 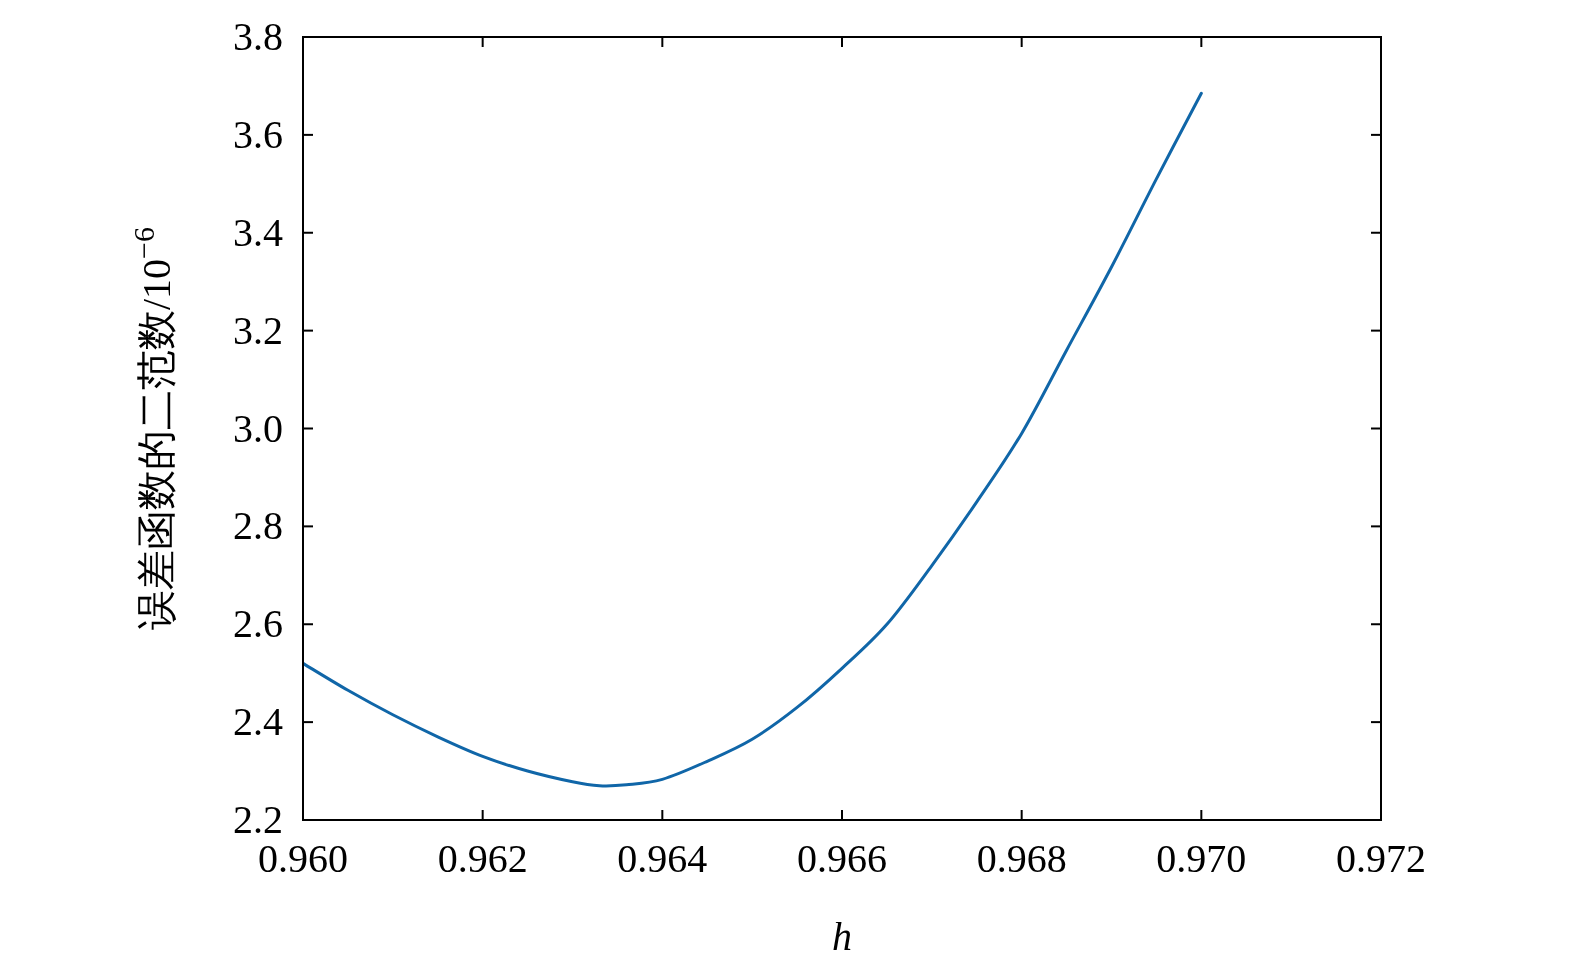 What do you see at coordinates (482, 858) in the screenshot?
I see `x-tick-label: 0.962` at bounding box center [482, 858].